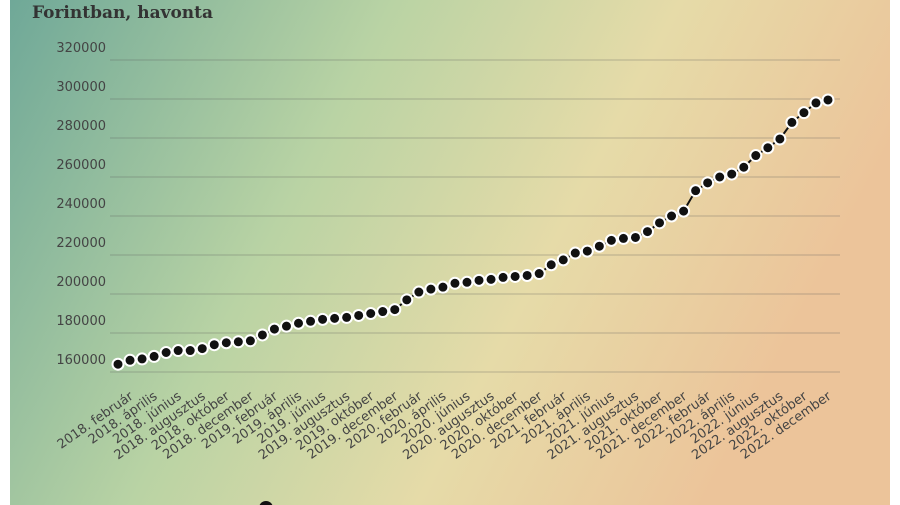 The width and height of the screenshot is (900, 505). Describe the element at coordinates (81, 126) in the screenshot. I see `y-tick-label: 280000` at that location.